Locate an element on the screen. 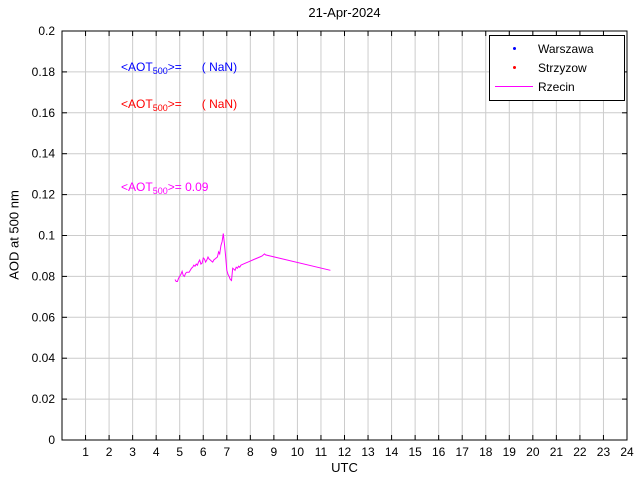 The width and height of the screenshot is (640, 480). x-tick-label: 2 is located at coordinates (109, 452).